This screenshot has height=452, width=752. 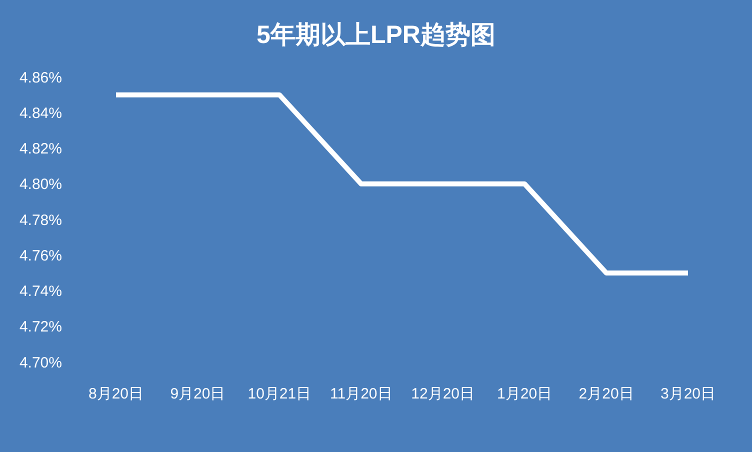 What do you see at coordinates (376, 35) in the screenshot?
I see `chart-title: 5年期以上LPR趋势图` at bounding box center [376, 35].